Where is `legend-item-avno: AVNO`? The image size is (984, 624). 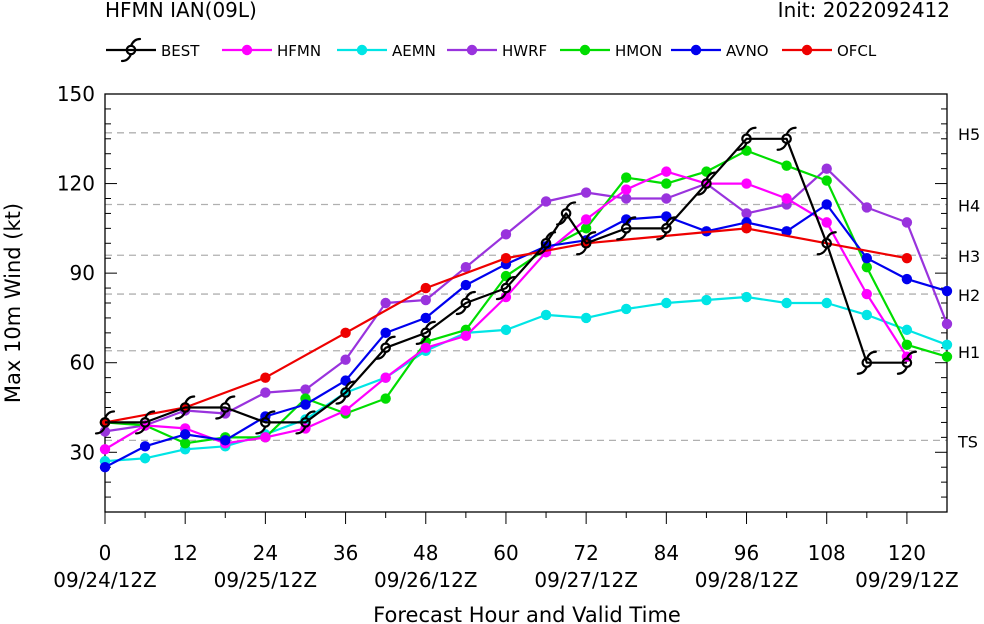
legend-item-avno: AVNO is located at coordinates (720, 51).